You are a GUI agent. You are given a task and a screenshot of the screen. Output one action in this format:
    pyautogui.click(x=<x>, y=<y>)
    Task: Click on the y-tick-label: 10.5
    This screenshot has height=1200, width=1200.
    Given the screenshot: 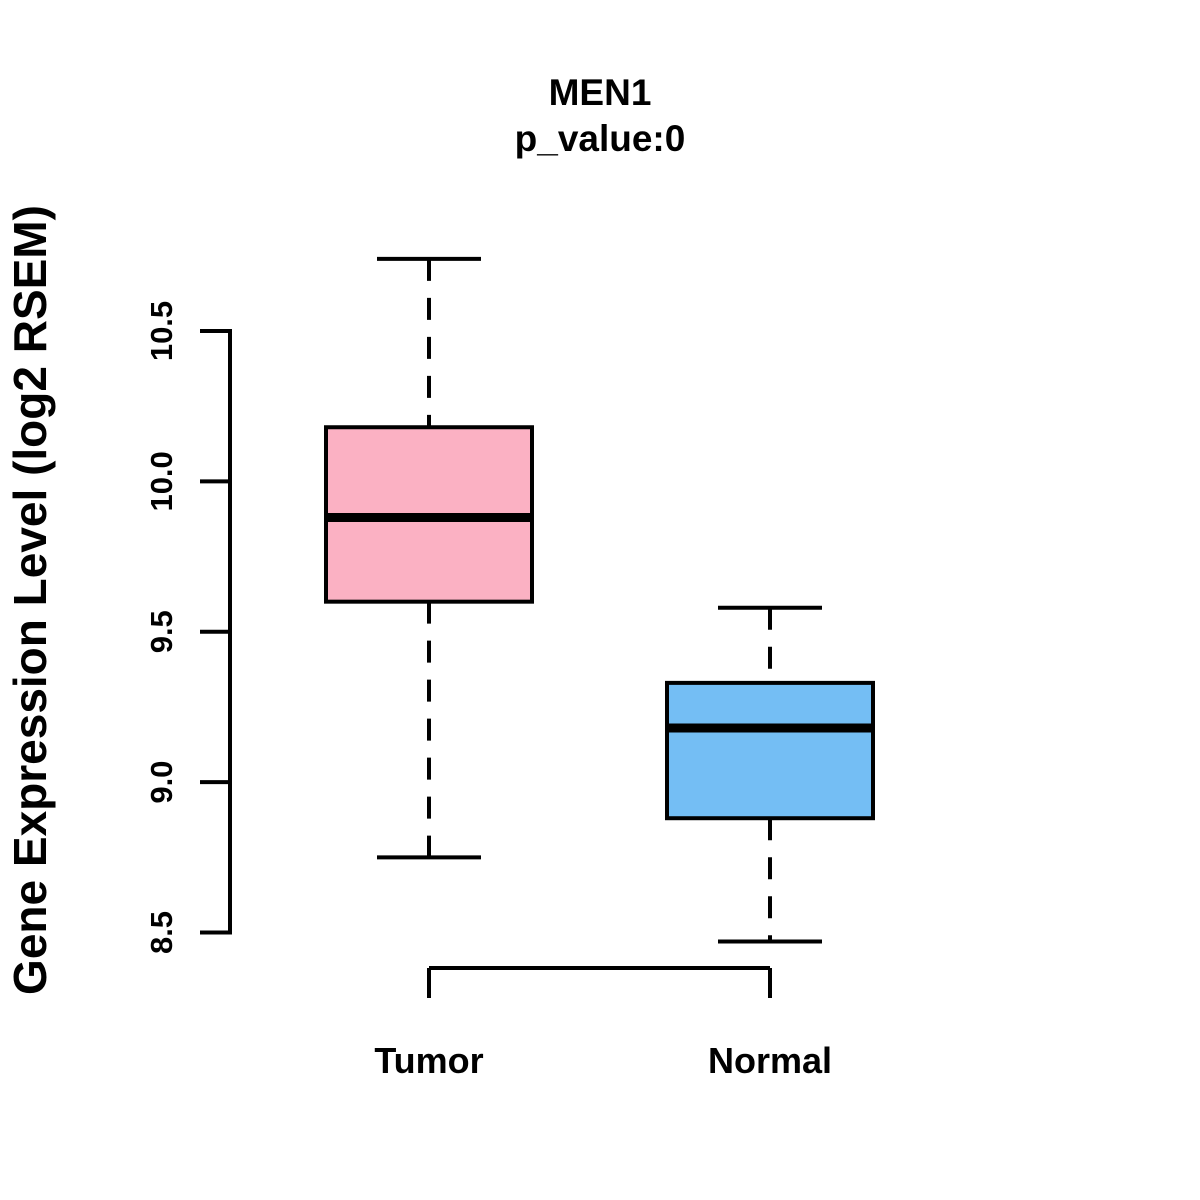 What is the action you would take?
    pyautogui.click(x=161, y=331)
    